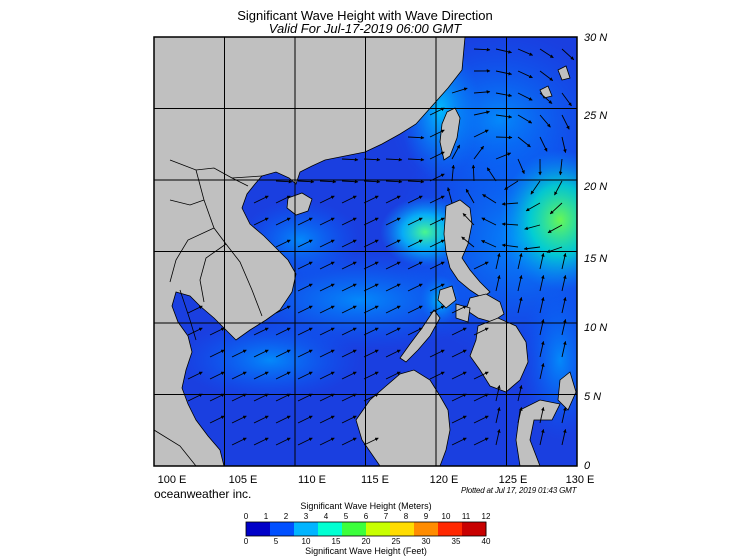 This screenshot has width=755, height=560. What do you see at coordinates (446, 516) in the screenshot?
I see `meter-tick: 10` at bounding box center [446, 516].